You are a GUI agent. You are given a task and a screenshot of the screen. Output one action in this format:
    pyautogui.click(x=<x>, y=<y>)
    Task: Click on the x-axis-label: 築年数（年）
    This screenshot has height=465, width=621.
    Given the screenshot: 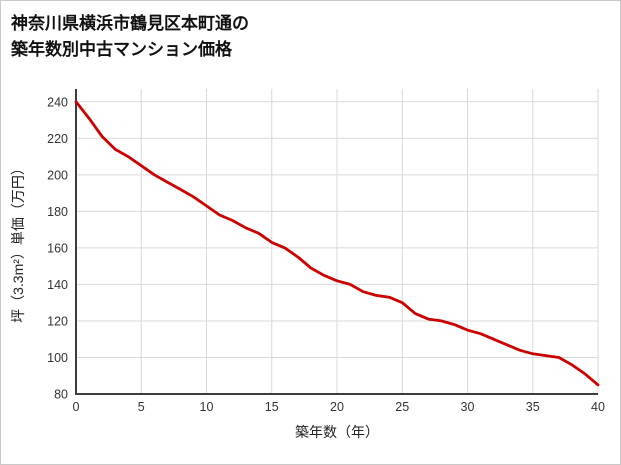 What is the action you would take?
    pyautogui.click(x=337, y=432)
    